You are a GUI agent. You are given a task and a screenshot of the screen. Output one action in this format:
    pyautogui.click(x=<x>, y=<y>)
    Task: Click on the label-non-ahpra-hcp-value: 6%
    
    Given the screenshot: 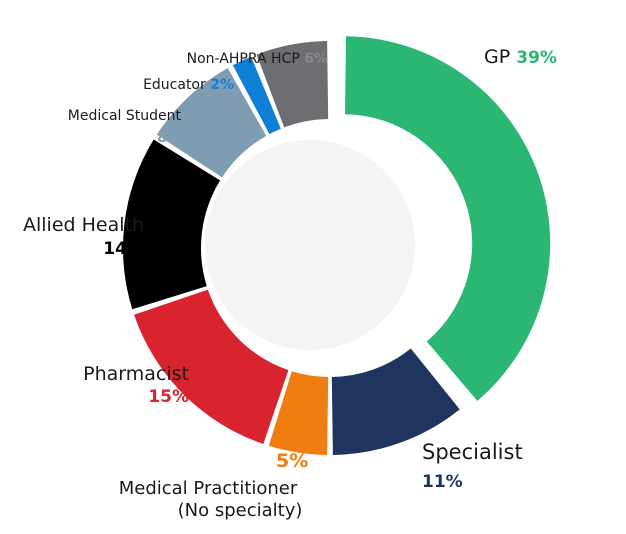 What is the action you would take?
    pyautogui.click(x=316, y=59)
    